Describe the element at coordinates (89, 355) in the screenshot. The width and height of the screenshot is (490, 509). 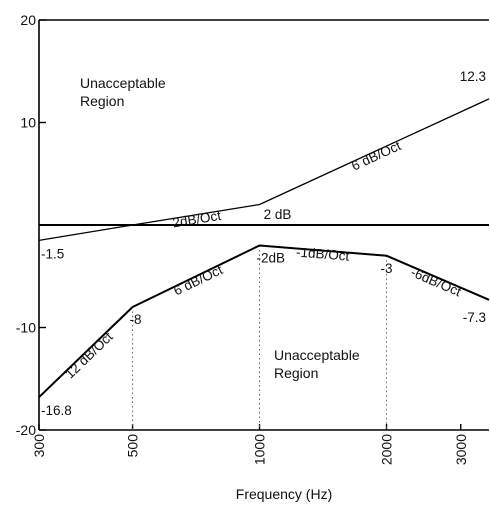
I see `slope-label: 12 dB/Oct` at that location.